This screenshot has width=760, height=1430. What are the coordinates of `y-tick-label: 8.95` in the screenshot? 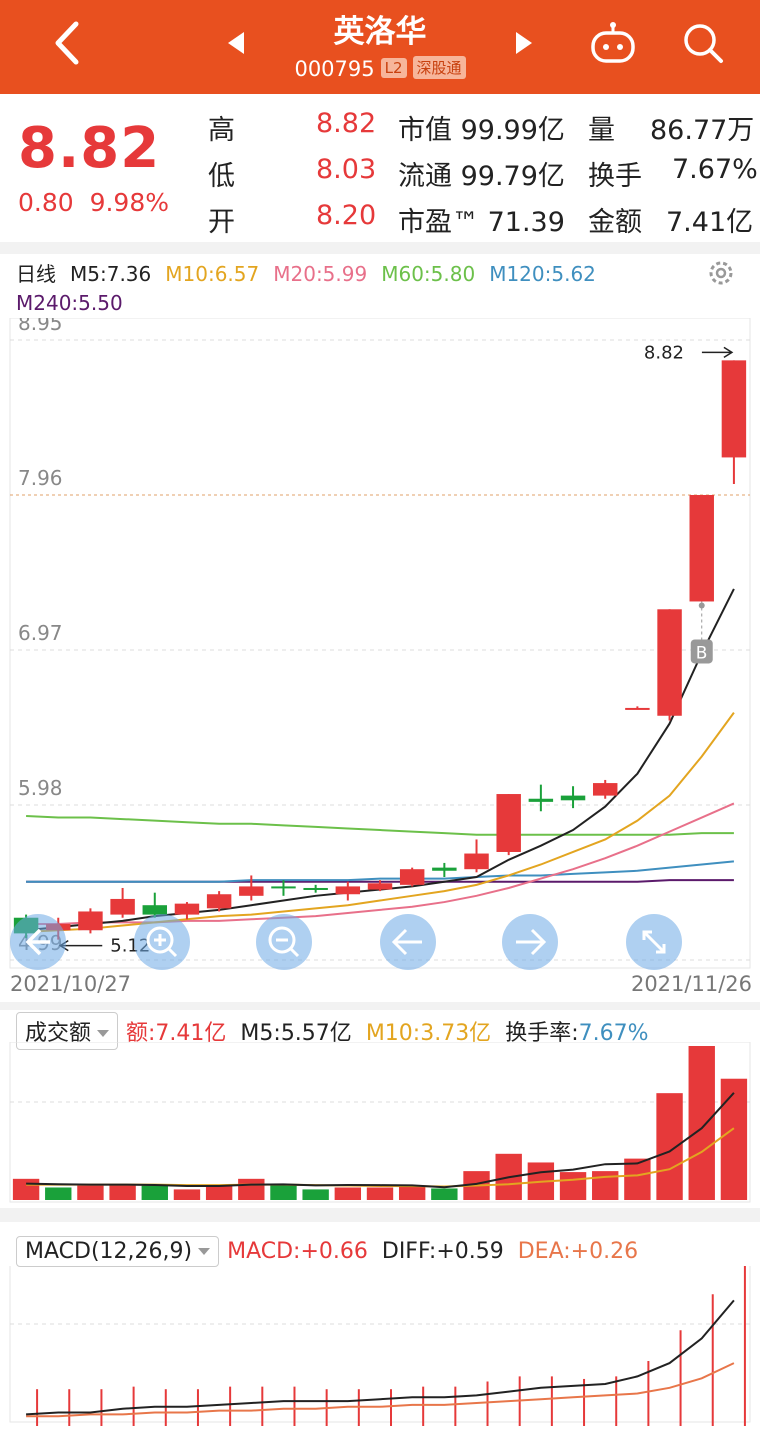 It's located at (40, 326).